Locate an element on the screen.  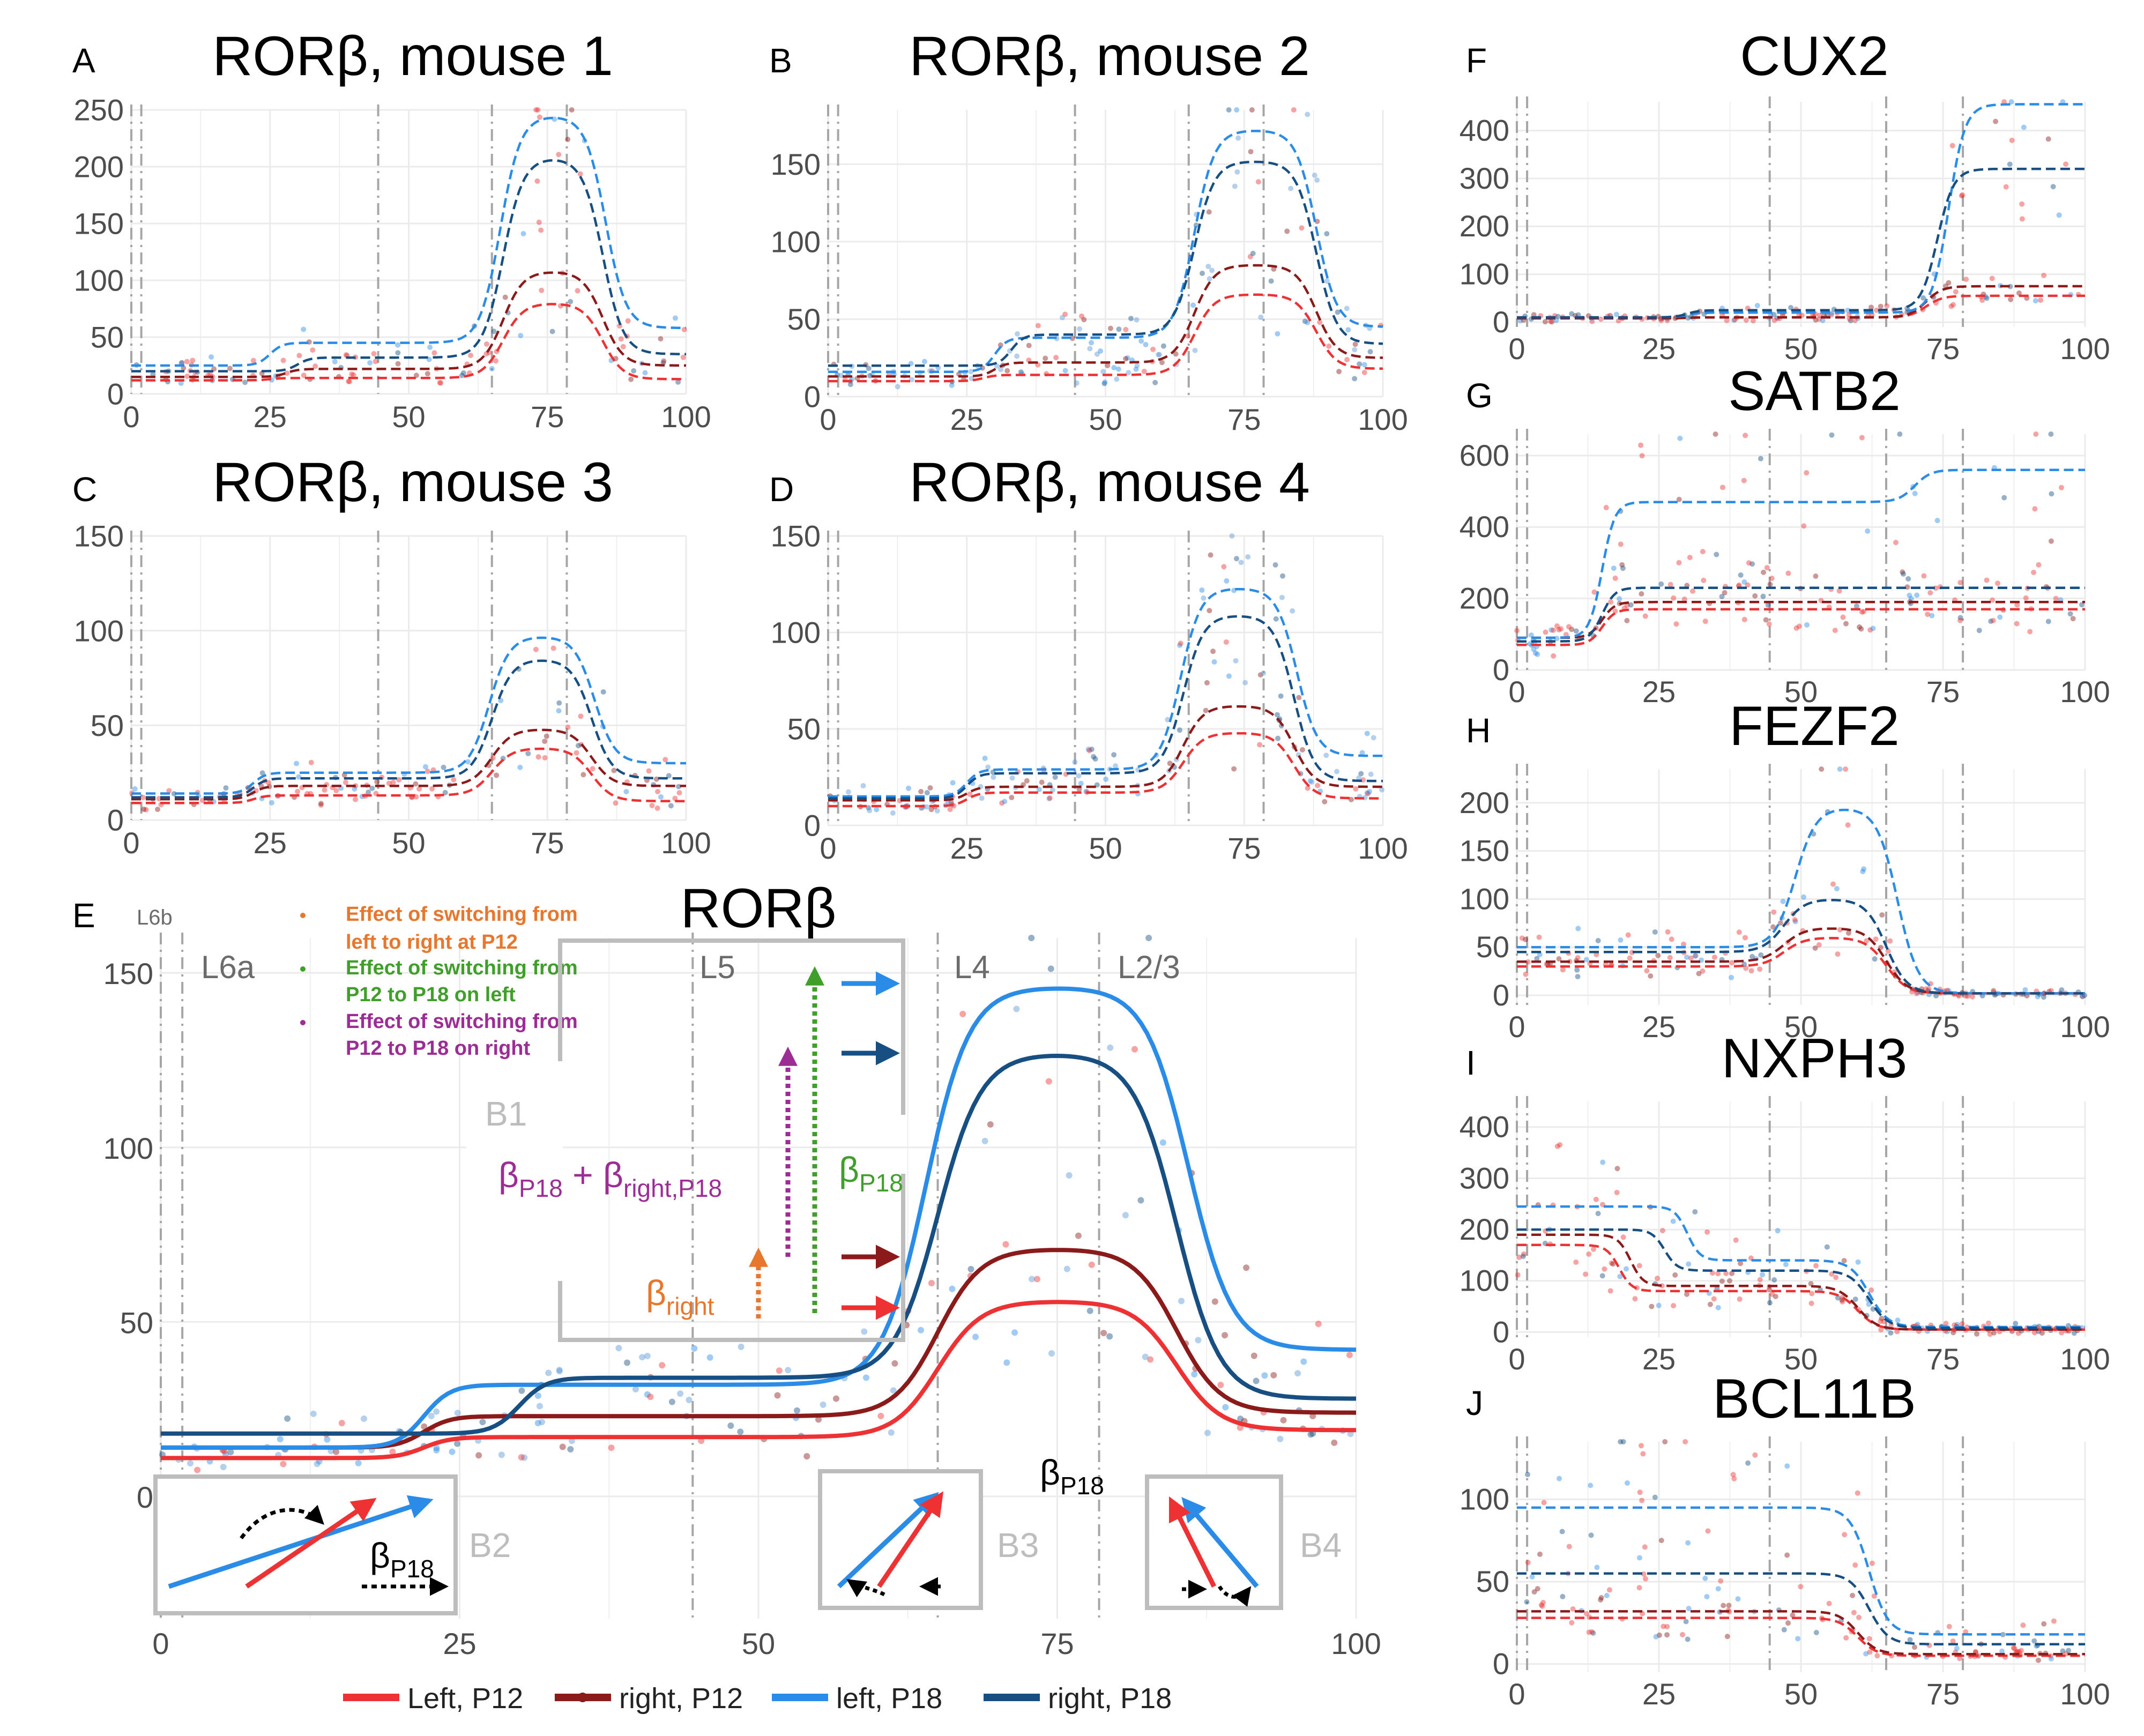
x-tick-label: 50 is located at coordinates (1801, 349).